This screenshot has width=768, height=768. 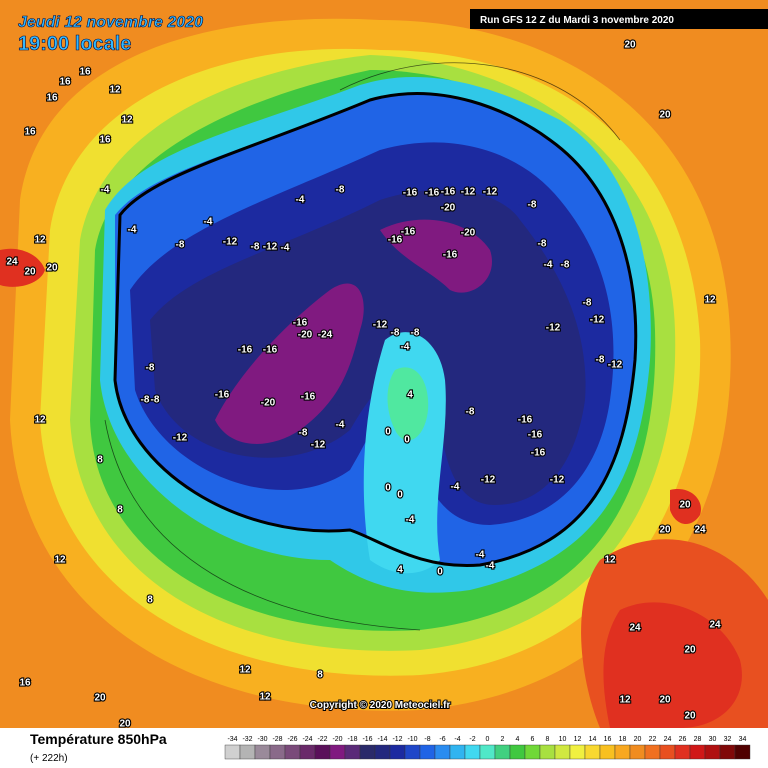 I want to click on legend-tick: 6, so click(x=533, y=739).